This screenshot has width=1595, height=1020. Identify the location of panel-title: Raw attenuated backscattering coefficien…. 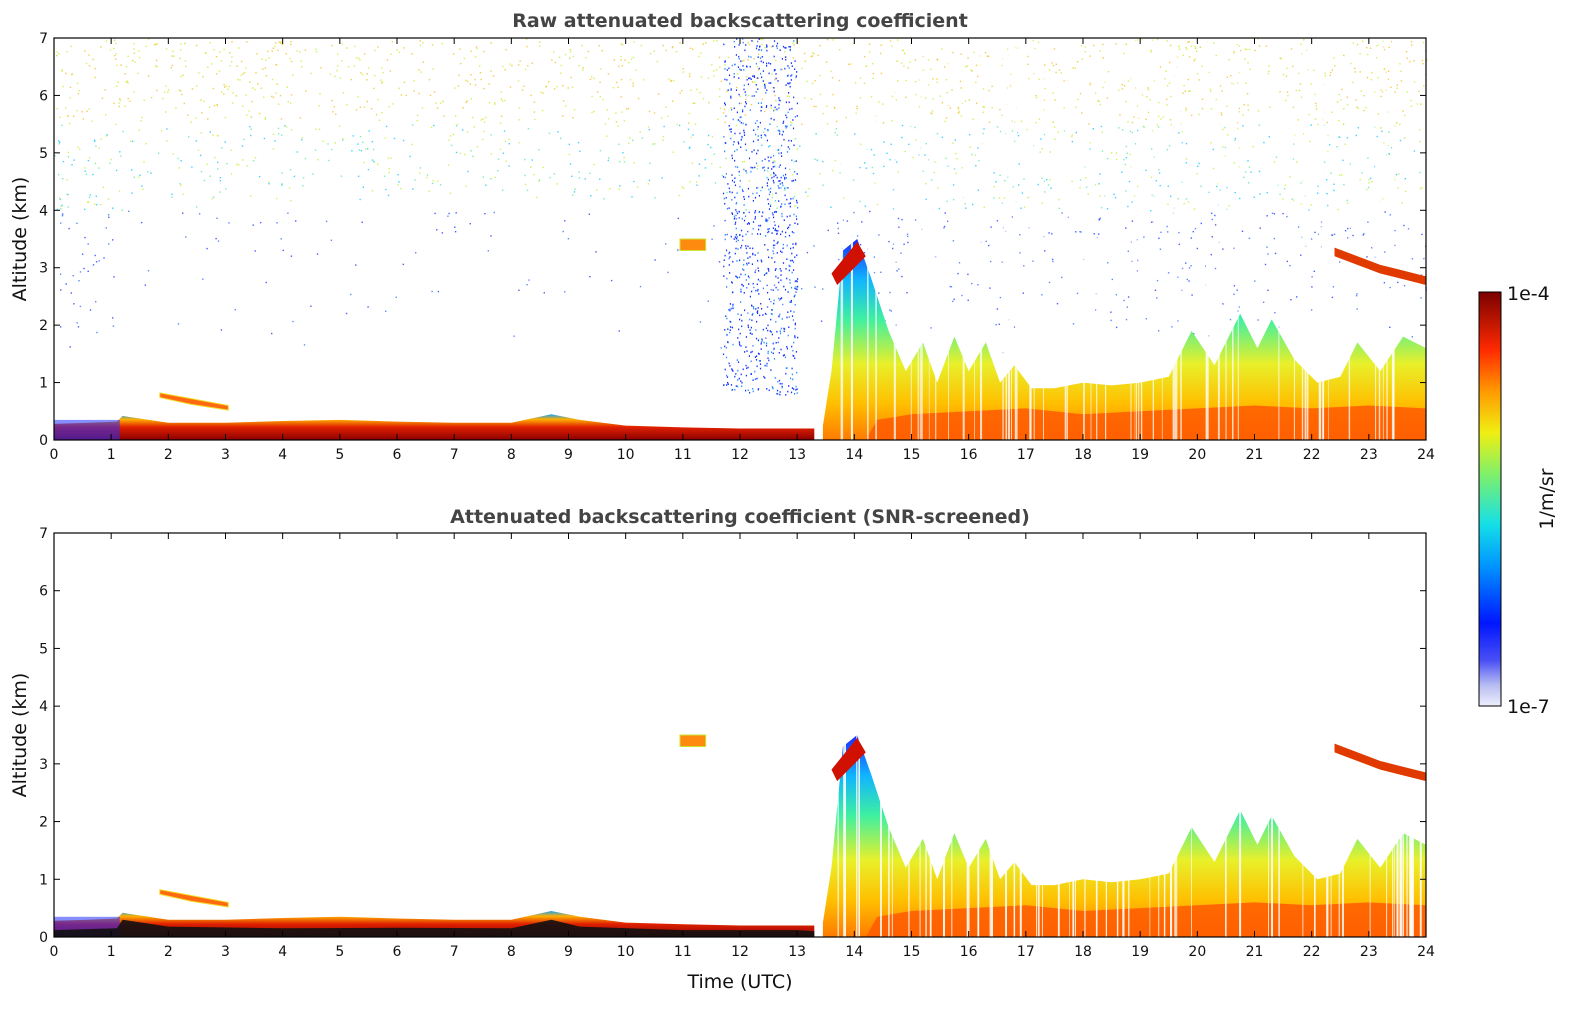
(740, 21).